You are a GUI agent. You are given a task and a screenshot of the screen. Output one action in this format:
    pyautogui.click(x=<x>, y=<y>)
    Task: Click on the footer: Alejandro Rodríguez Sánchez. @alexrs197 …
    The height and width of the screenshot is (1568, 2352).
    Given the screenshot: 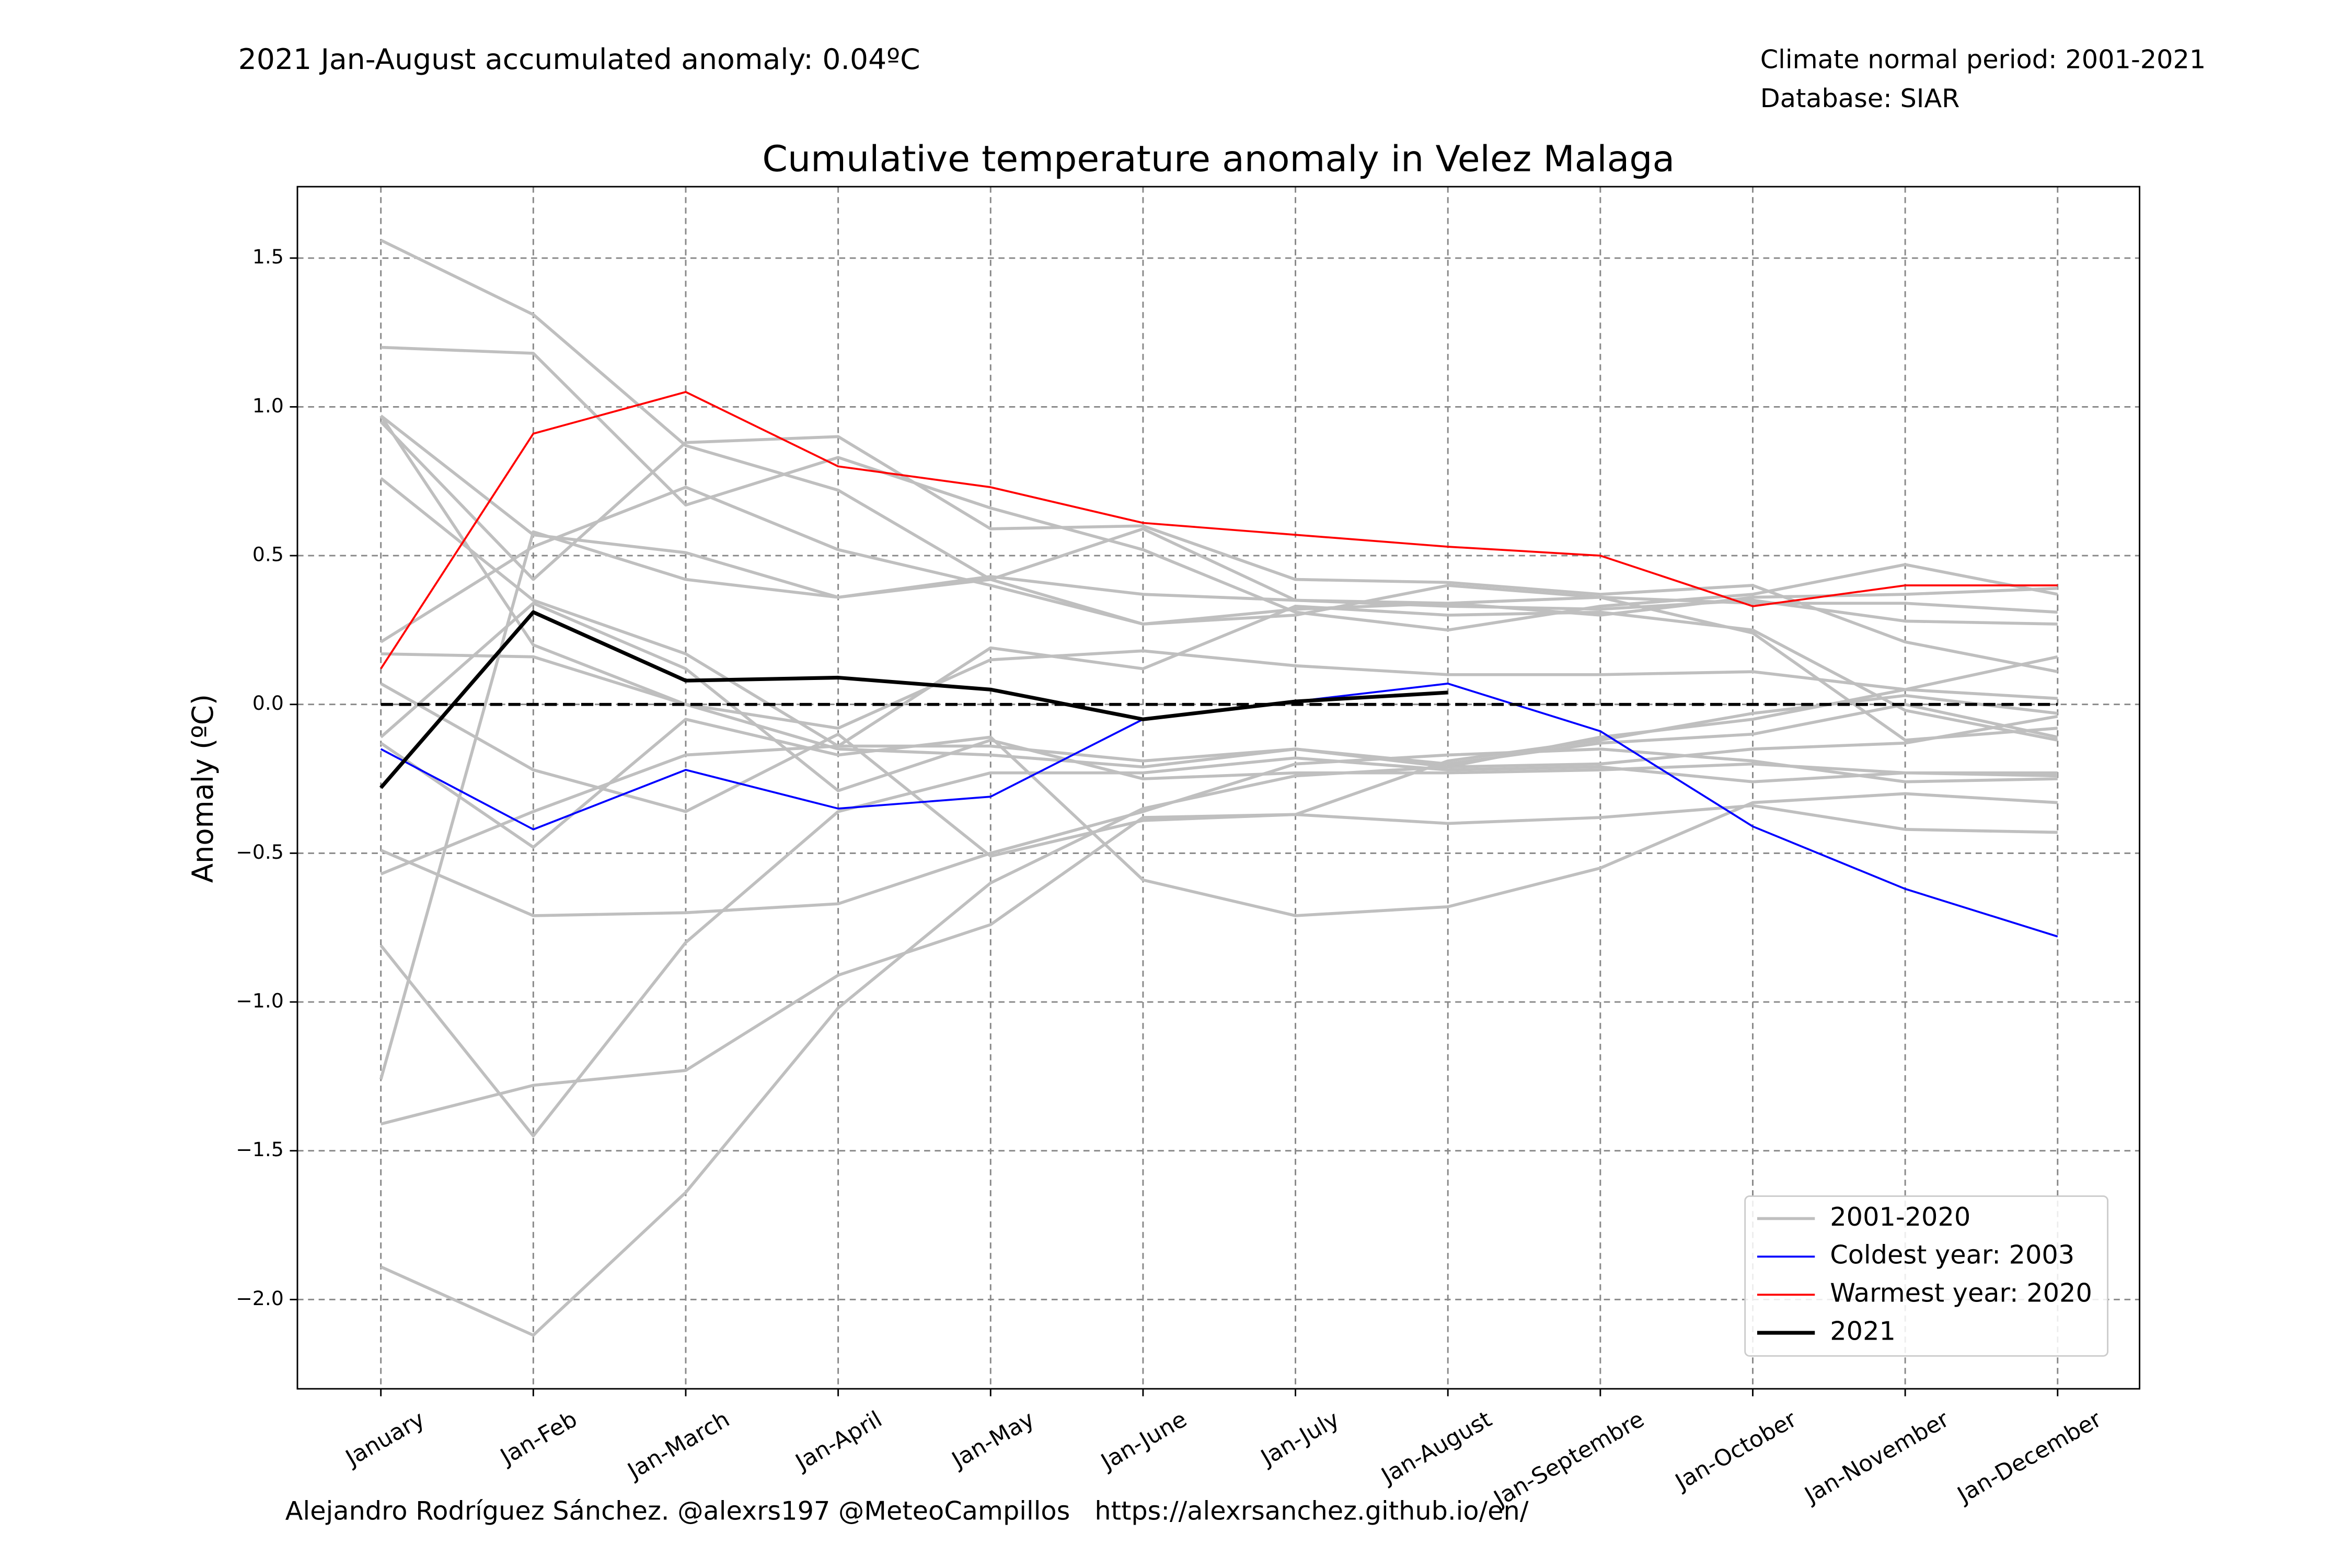 What is the action you would take?
    pyautogui.click(x=907, y=1511)
    